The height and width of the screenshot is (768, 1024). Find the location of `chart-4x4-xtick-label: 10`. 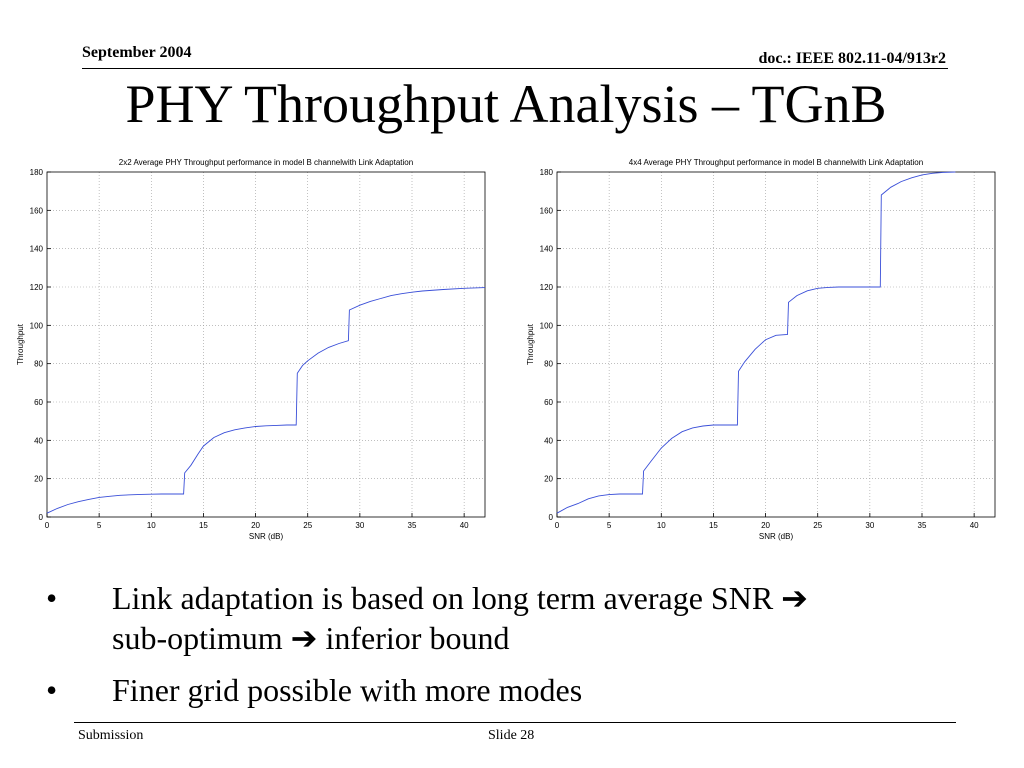

chart-4x4-xtick-label: 10 is located at coordinates (661, 525).